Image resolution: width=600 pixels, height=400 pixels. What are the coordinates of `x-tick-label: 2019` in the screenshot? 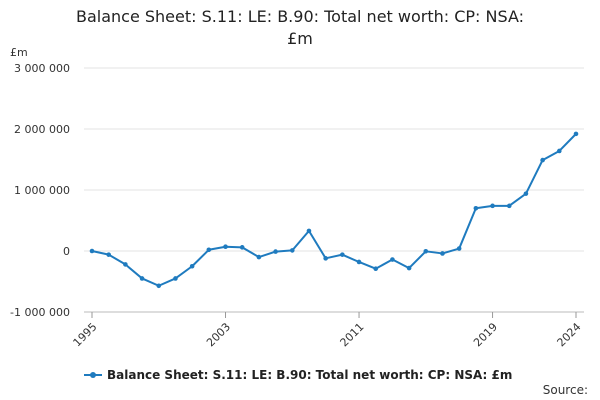 It's located at (485, 334).